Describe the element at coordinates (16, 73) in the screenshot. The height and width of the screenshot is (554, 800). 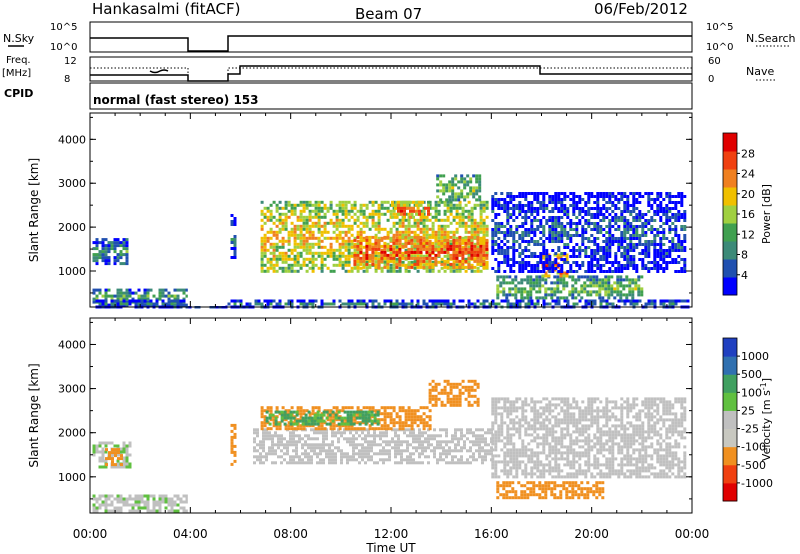
I see `freq-unit: [MHz]` at that location.